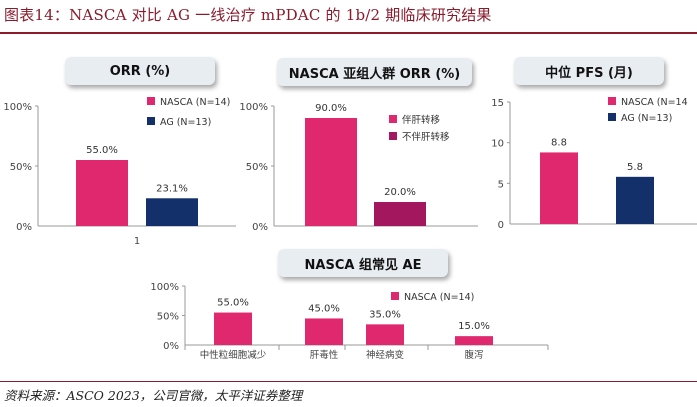  I want to click on pfs-chart-title: 中位 PFS (月), so click(589, 71).